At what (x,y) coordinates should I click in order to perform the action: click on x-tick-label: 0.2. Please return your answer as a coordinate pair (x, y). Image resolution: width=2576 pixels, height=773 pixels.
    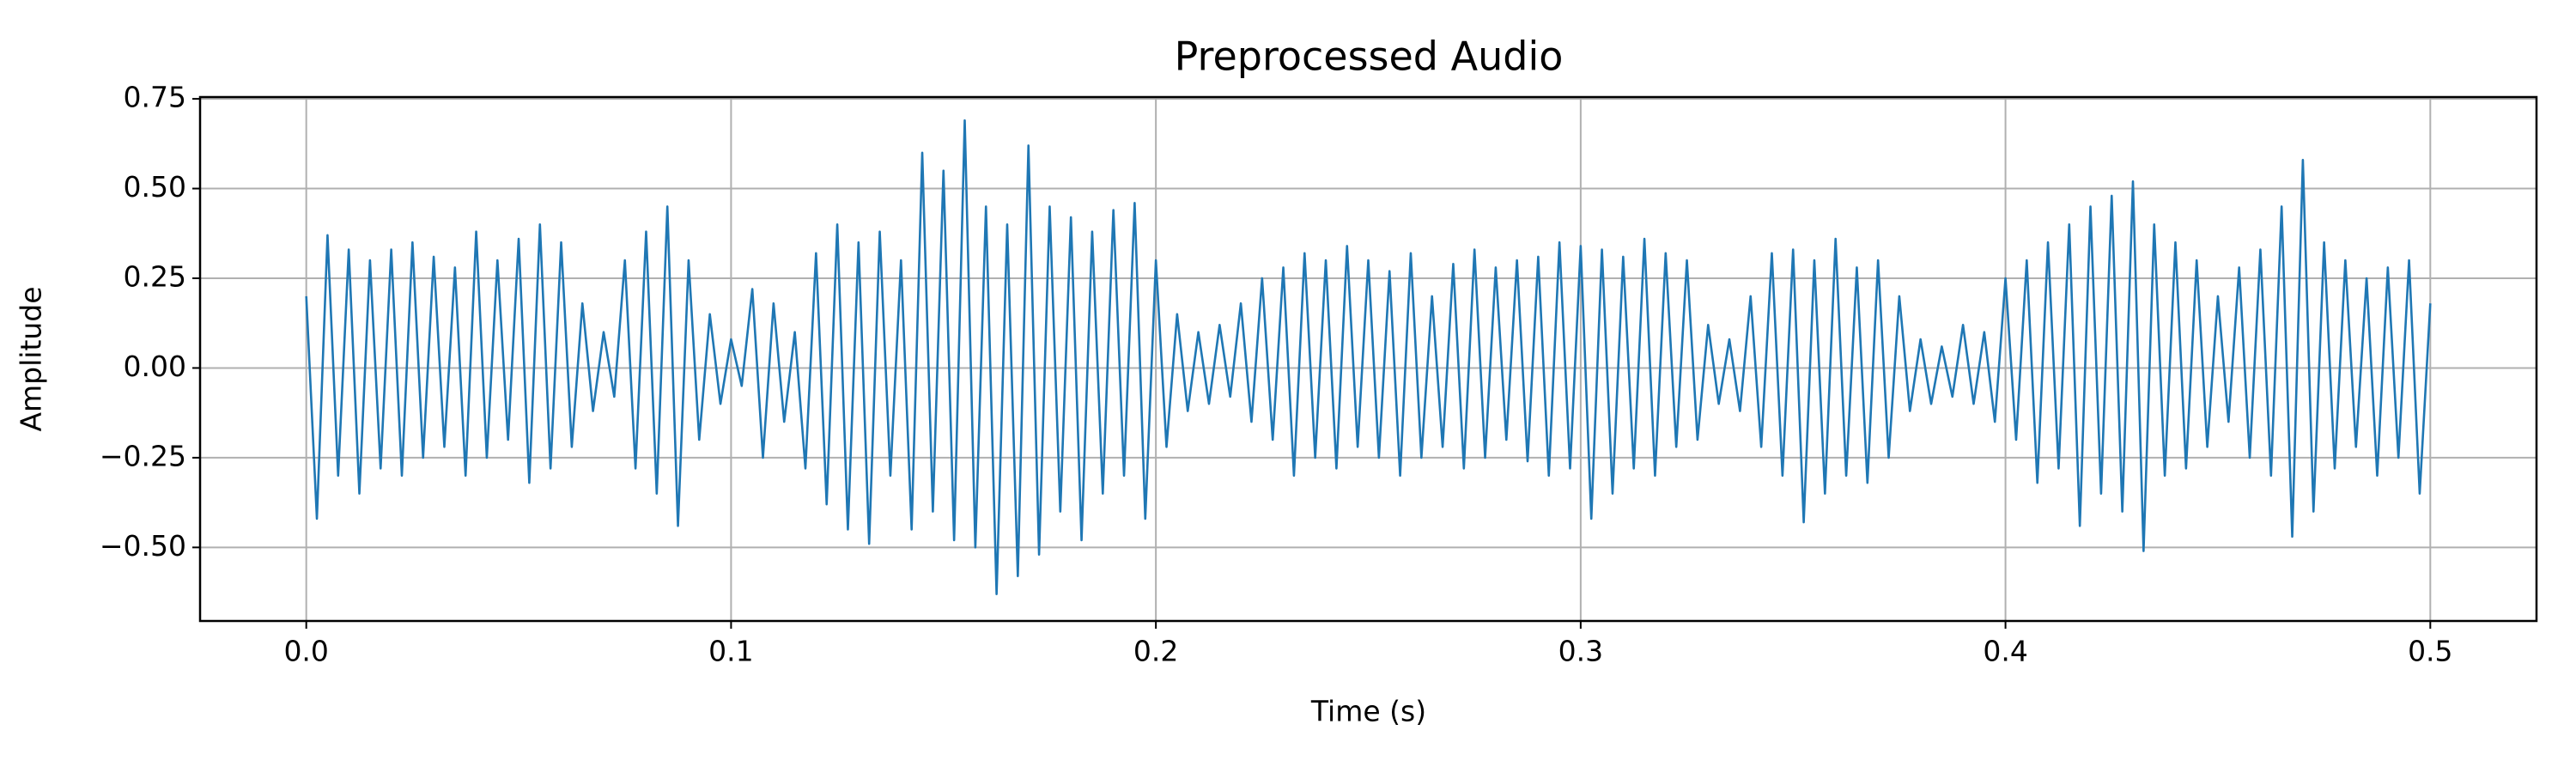
    Looking at the image, I should click on (1155, 652).